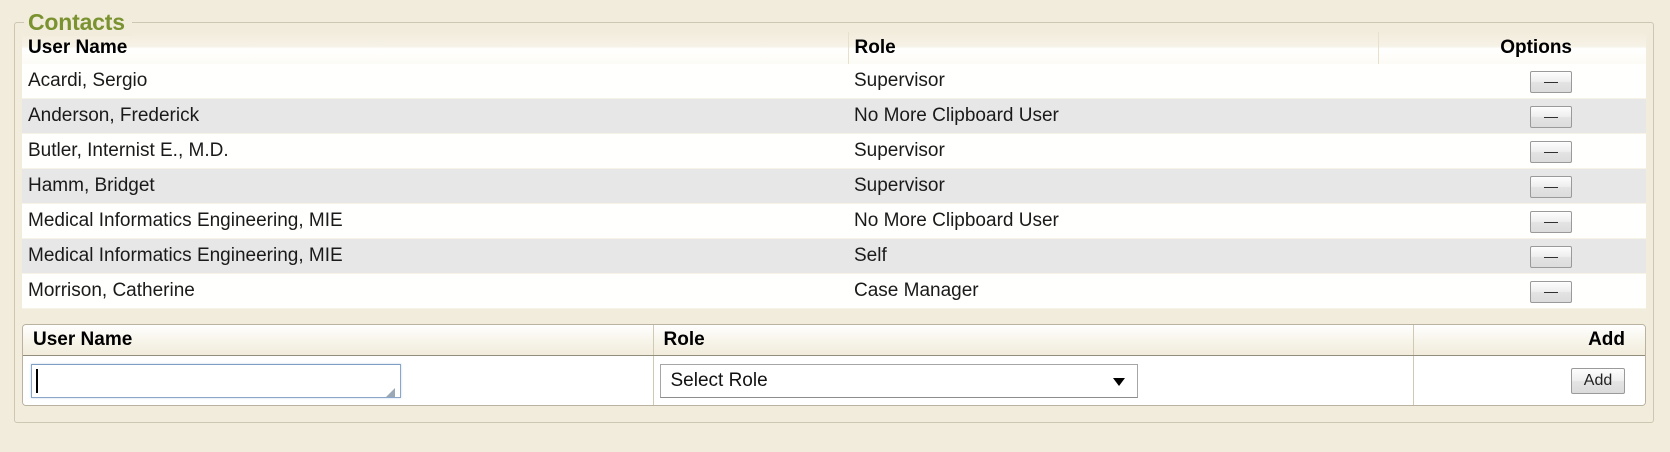  I want to click on cell-user-name: Acardi, Sergio, so click(435, 81).